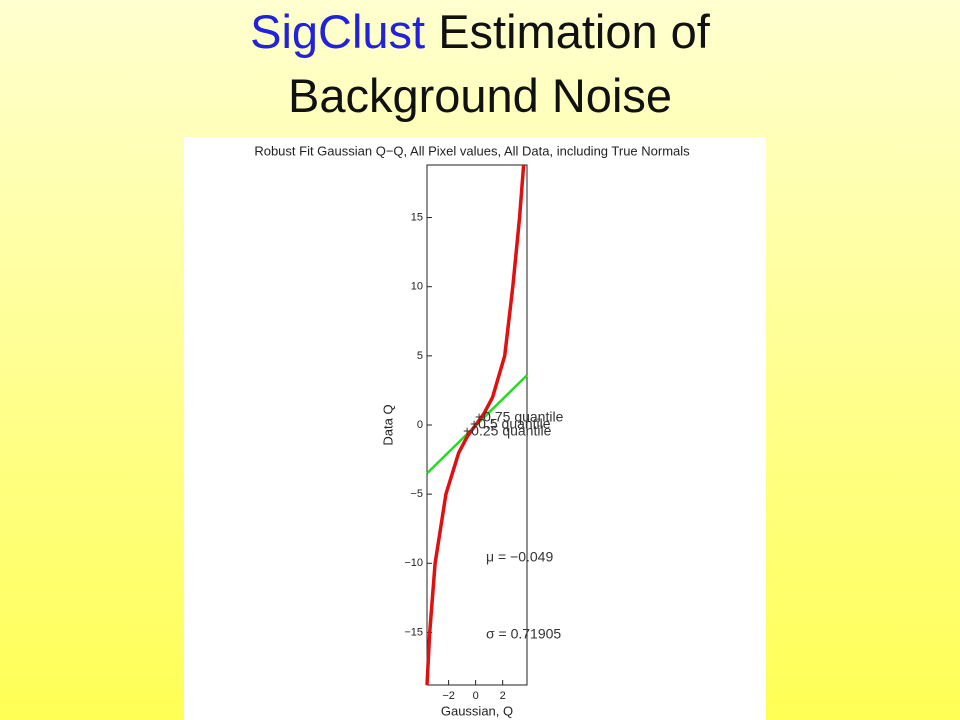 Image resolution: width=960 pixels, height=720 pixels. What do you see at coordinates (417, 287) in the screenshot?
I see `y-tick-label: 10` at bounding box center [417, 287].